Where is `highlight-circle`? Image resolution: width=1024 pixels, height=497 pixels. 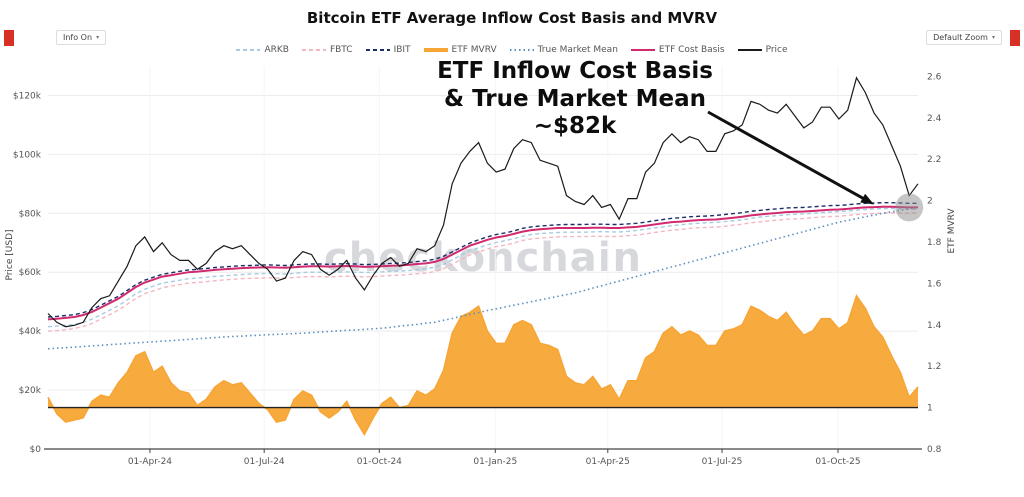 highlight-circle is located at coordinates (909, 207).